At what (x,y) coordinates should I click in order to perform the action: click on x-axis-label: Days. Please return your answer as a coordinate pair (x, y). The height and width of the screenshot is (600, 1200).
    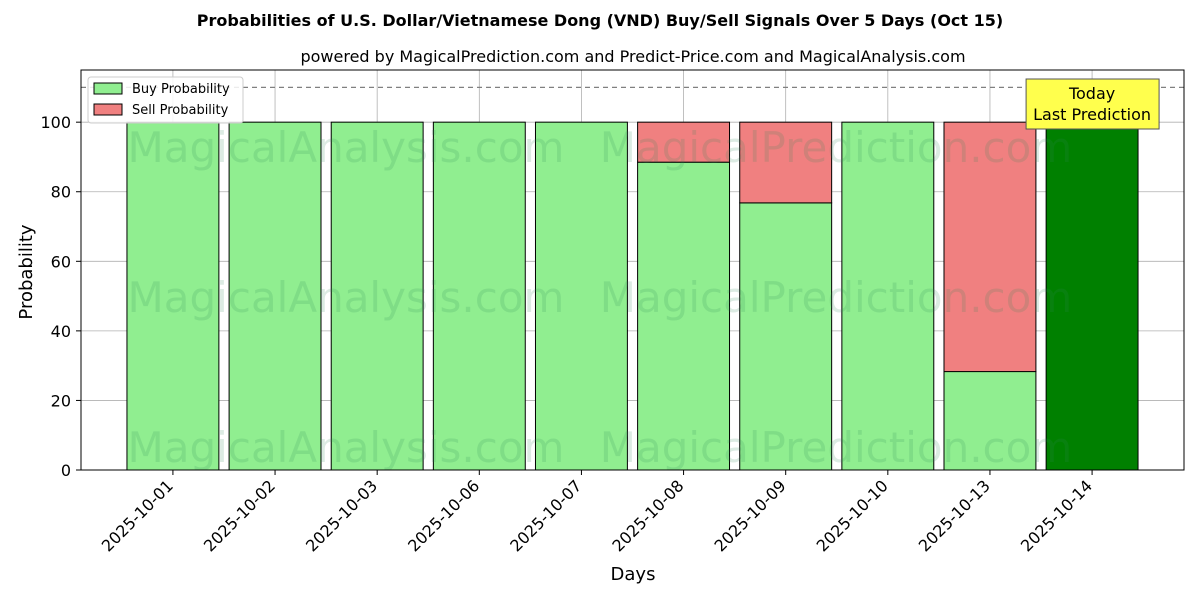
    Looking at the image, I should click on (633, 574).